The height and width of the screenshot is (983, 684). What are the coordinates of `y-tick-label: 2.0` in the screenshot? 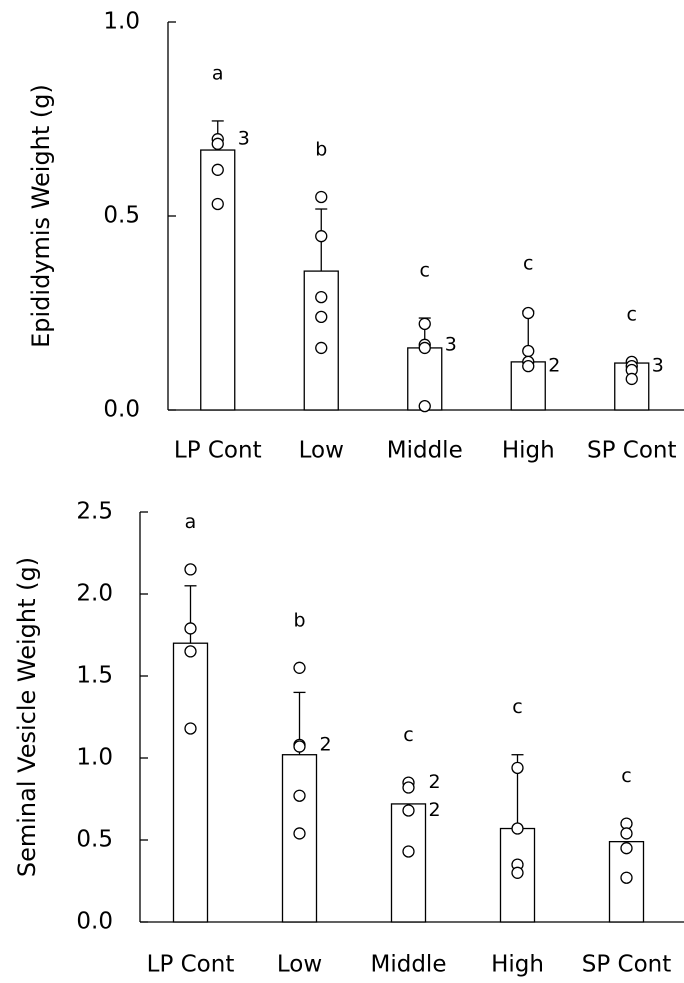 It's located at (94, 594).